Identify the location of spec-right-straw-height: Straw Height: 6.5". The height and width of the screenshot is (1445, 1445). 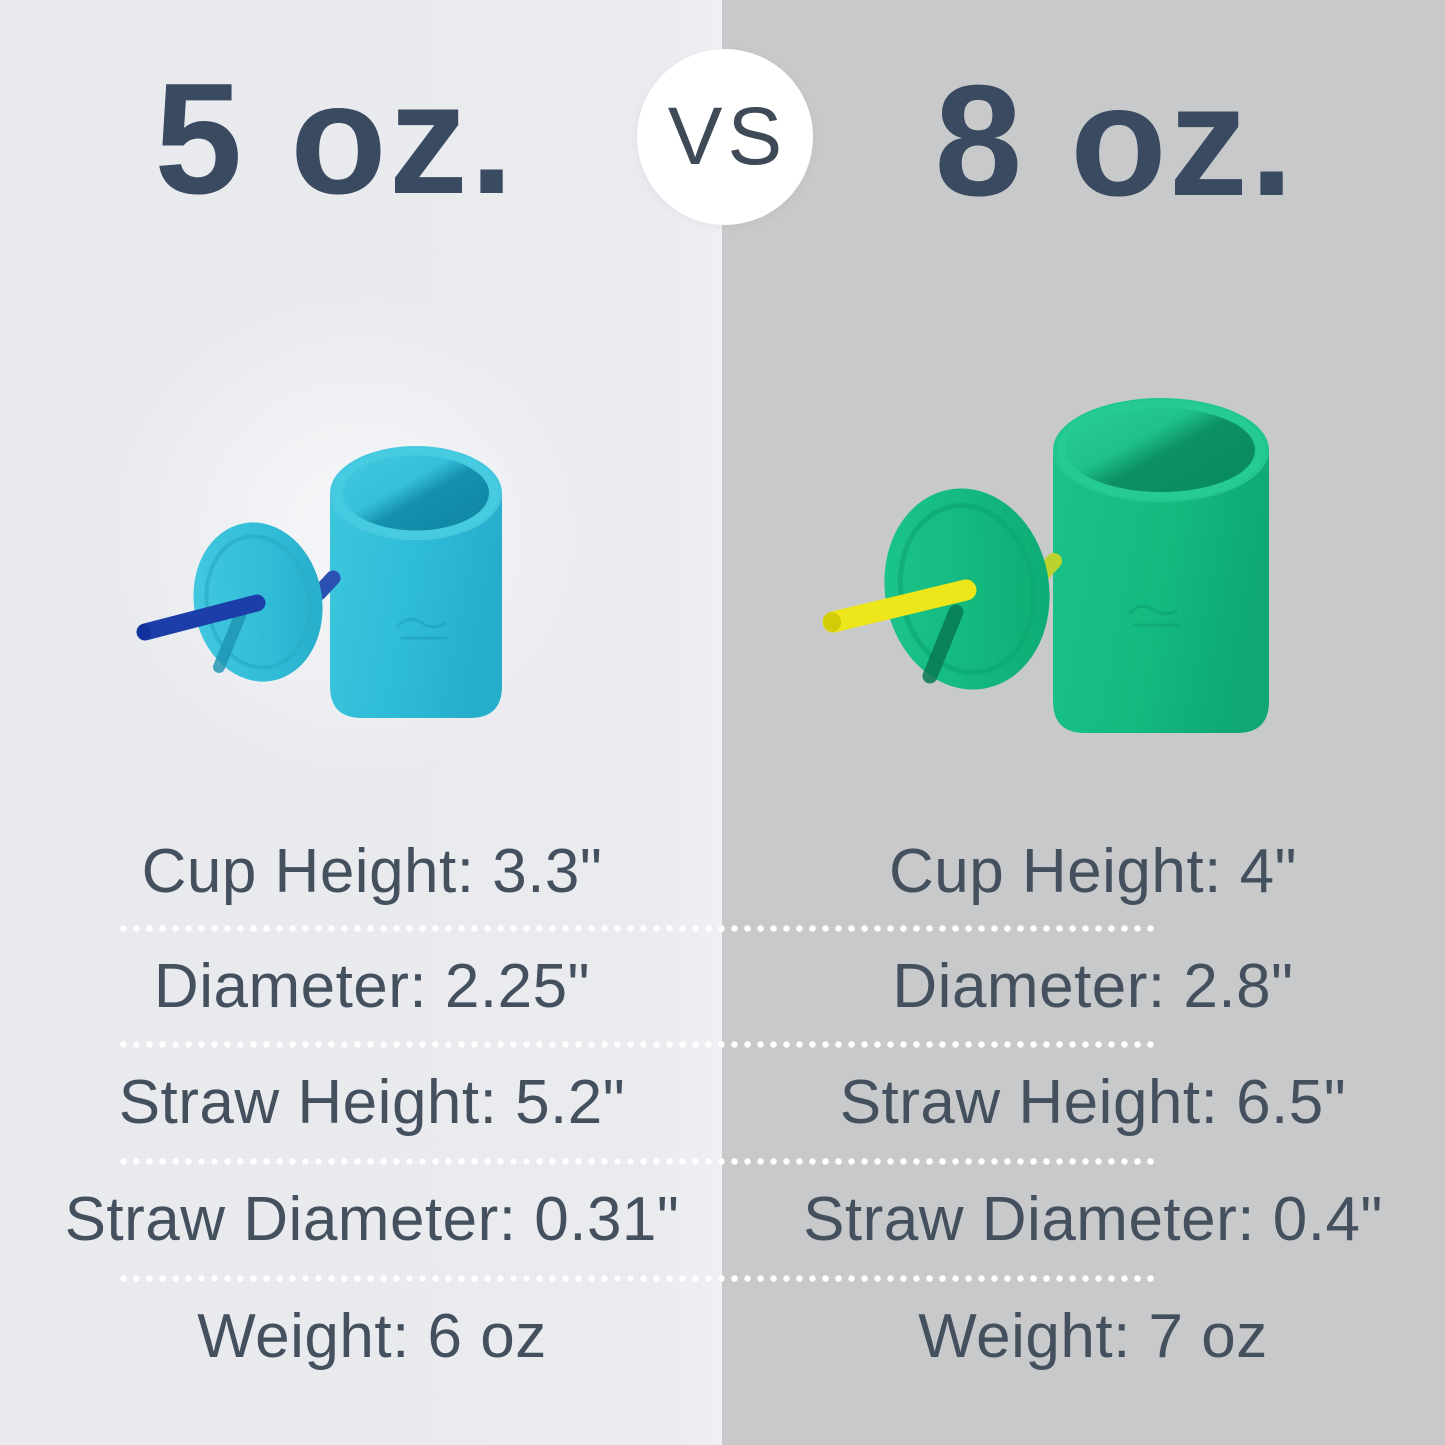
(1093, 1102).